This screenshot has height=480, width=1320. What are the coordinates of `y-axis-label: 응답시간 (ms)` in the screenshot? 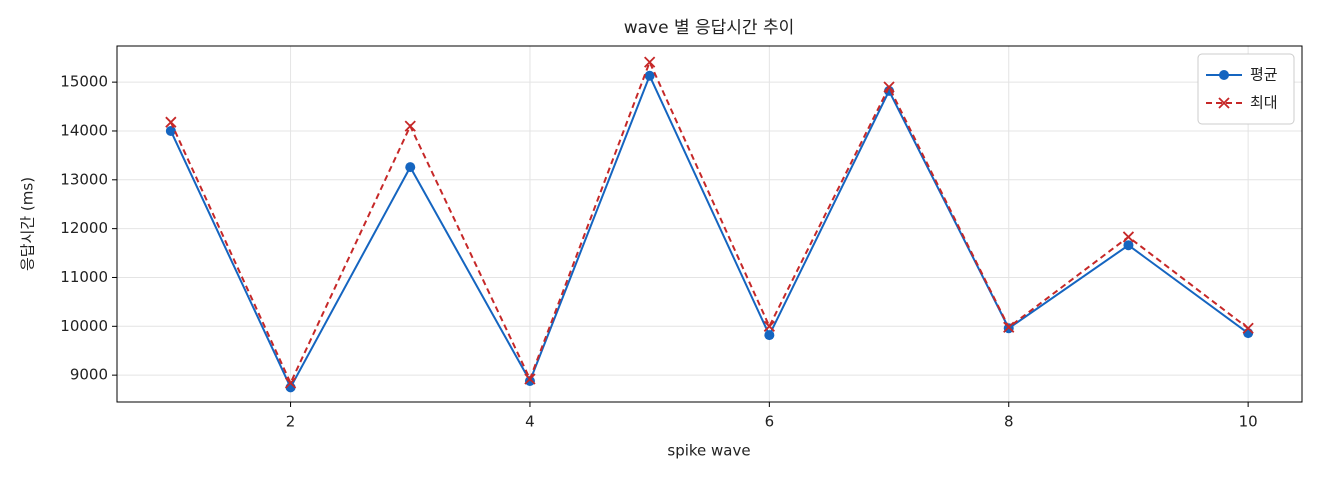 It's located at (28, 224).